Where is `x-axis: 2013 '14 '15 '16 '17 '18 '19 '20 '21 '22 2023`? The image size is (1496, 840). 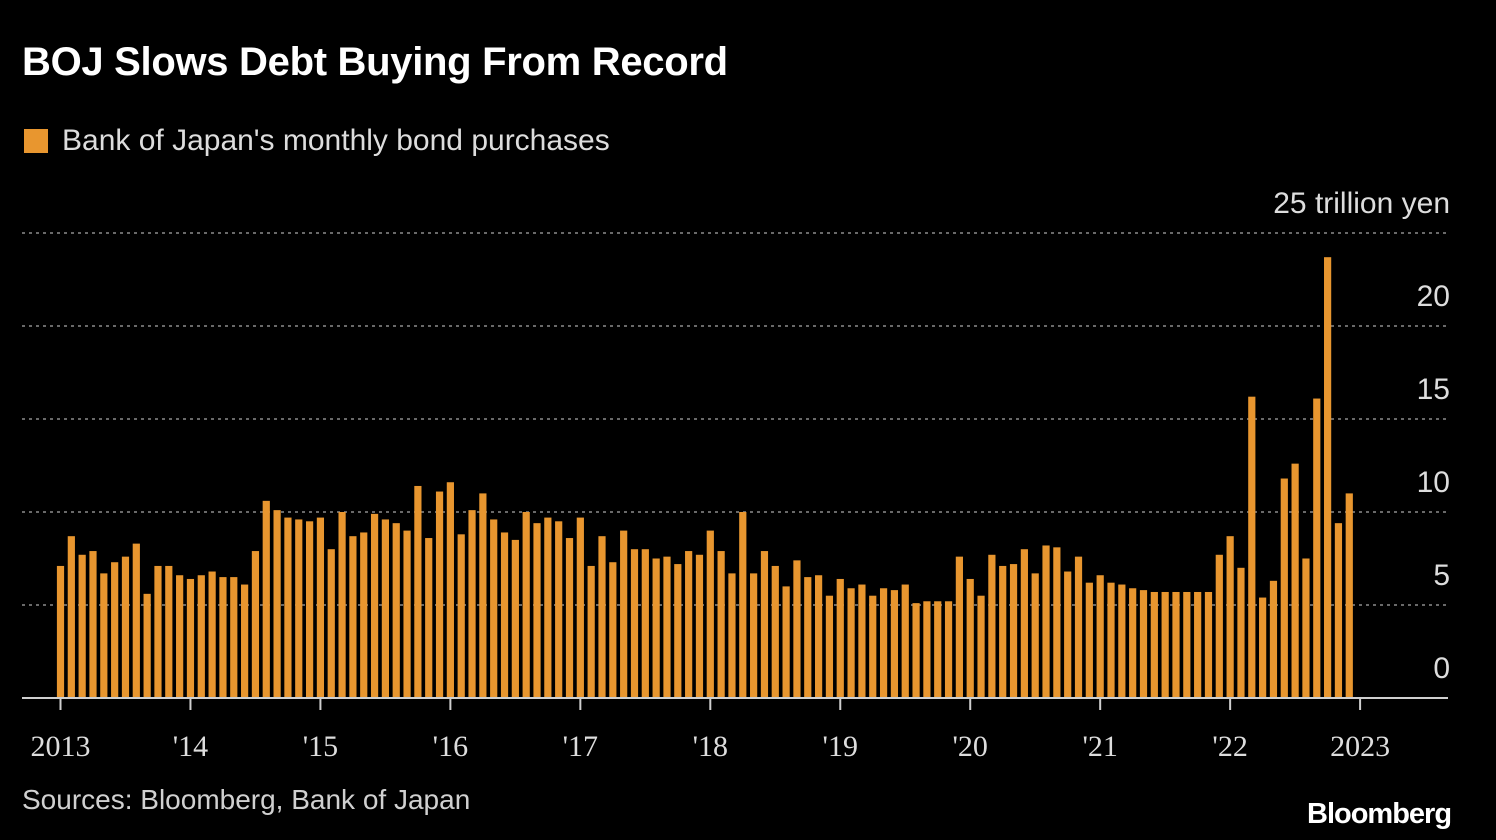
x-axis: 2013 '14 '15 '16 '17 '18 '19 '20 '21 '22 2023 is located at coordinates (710, 730).